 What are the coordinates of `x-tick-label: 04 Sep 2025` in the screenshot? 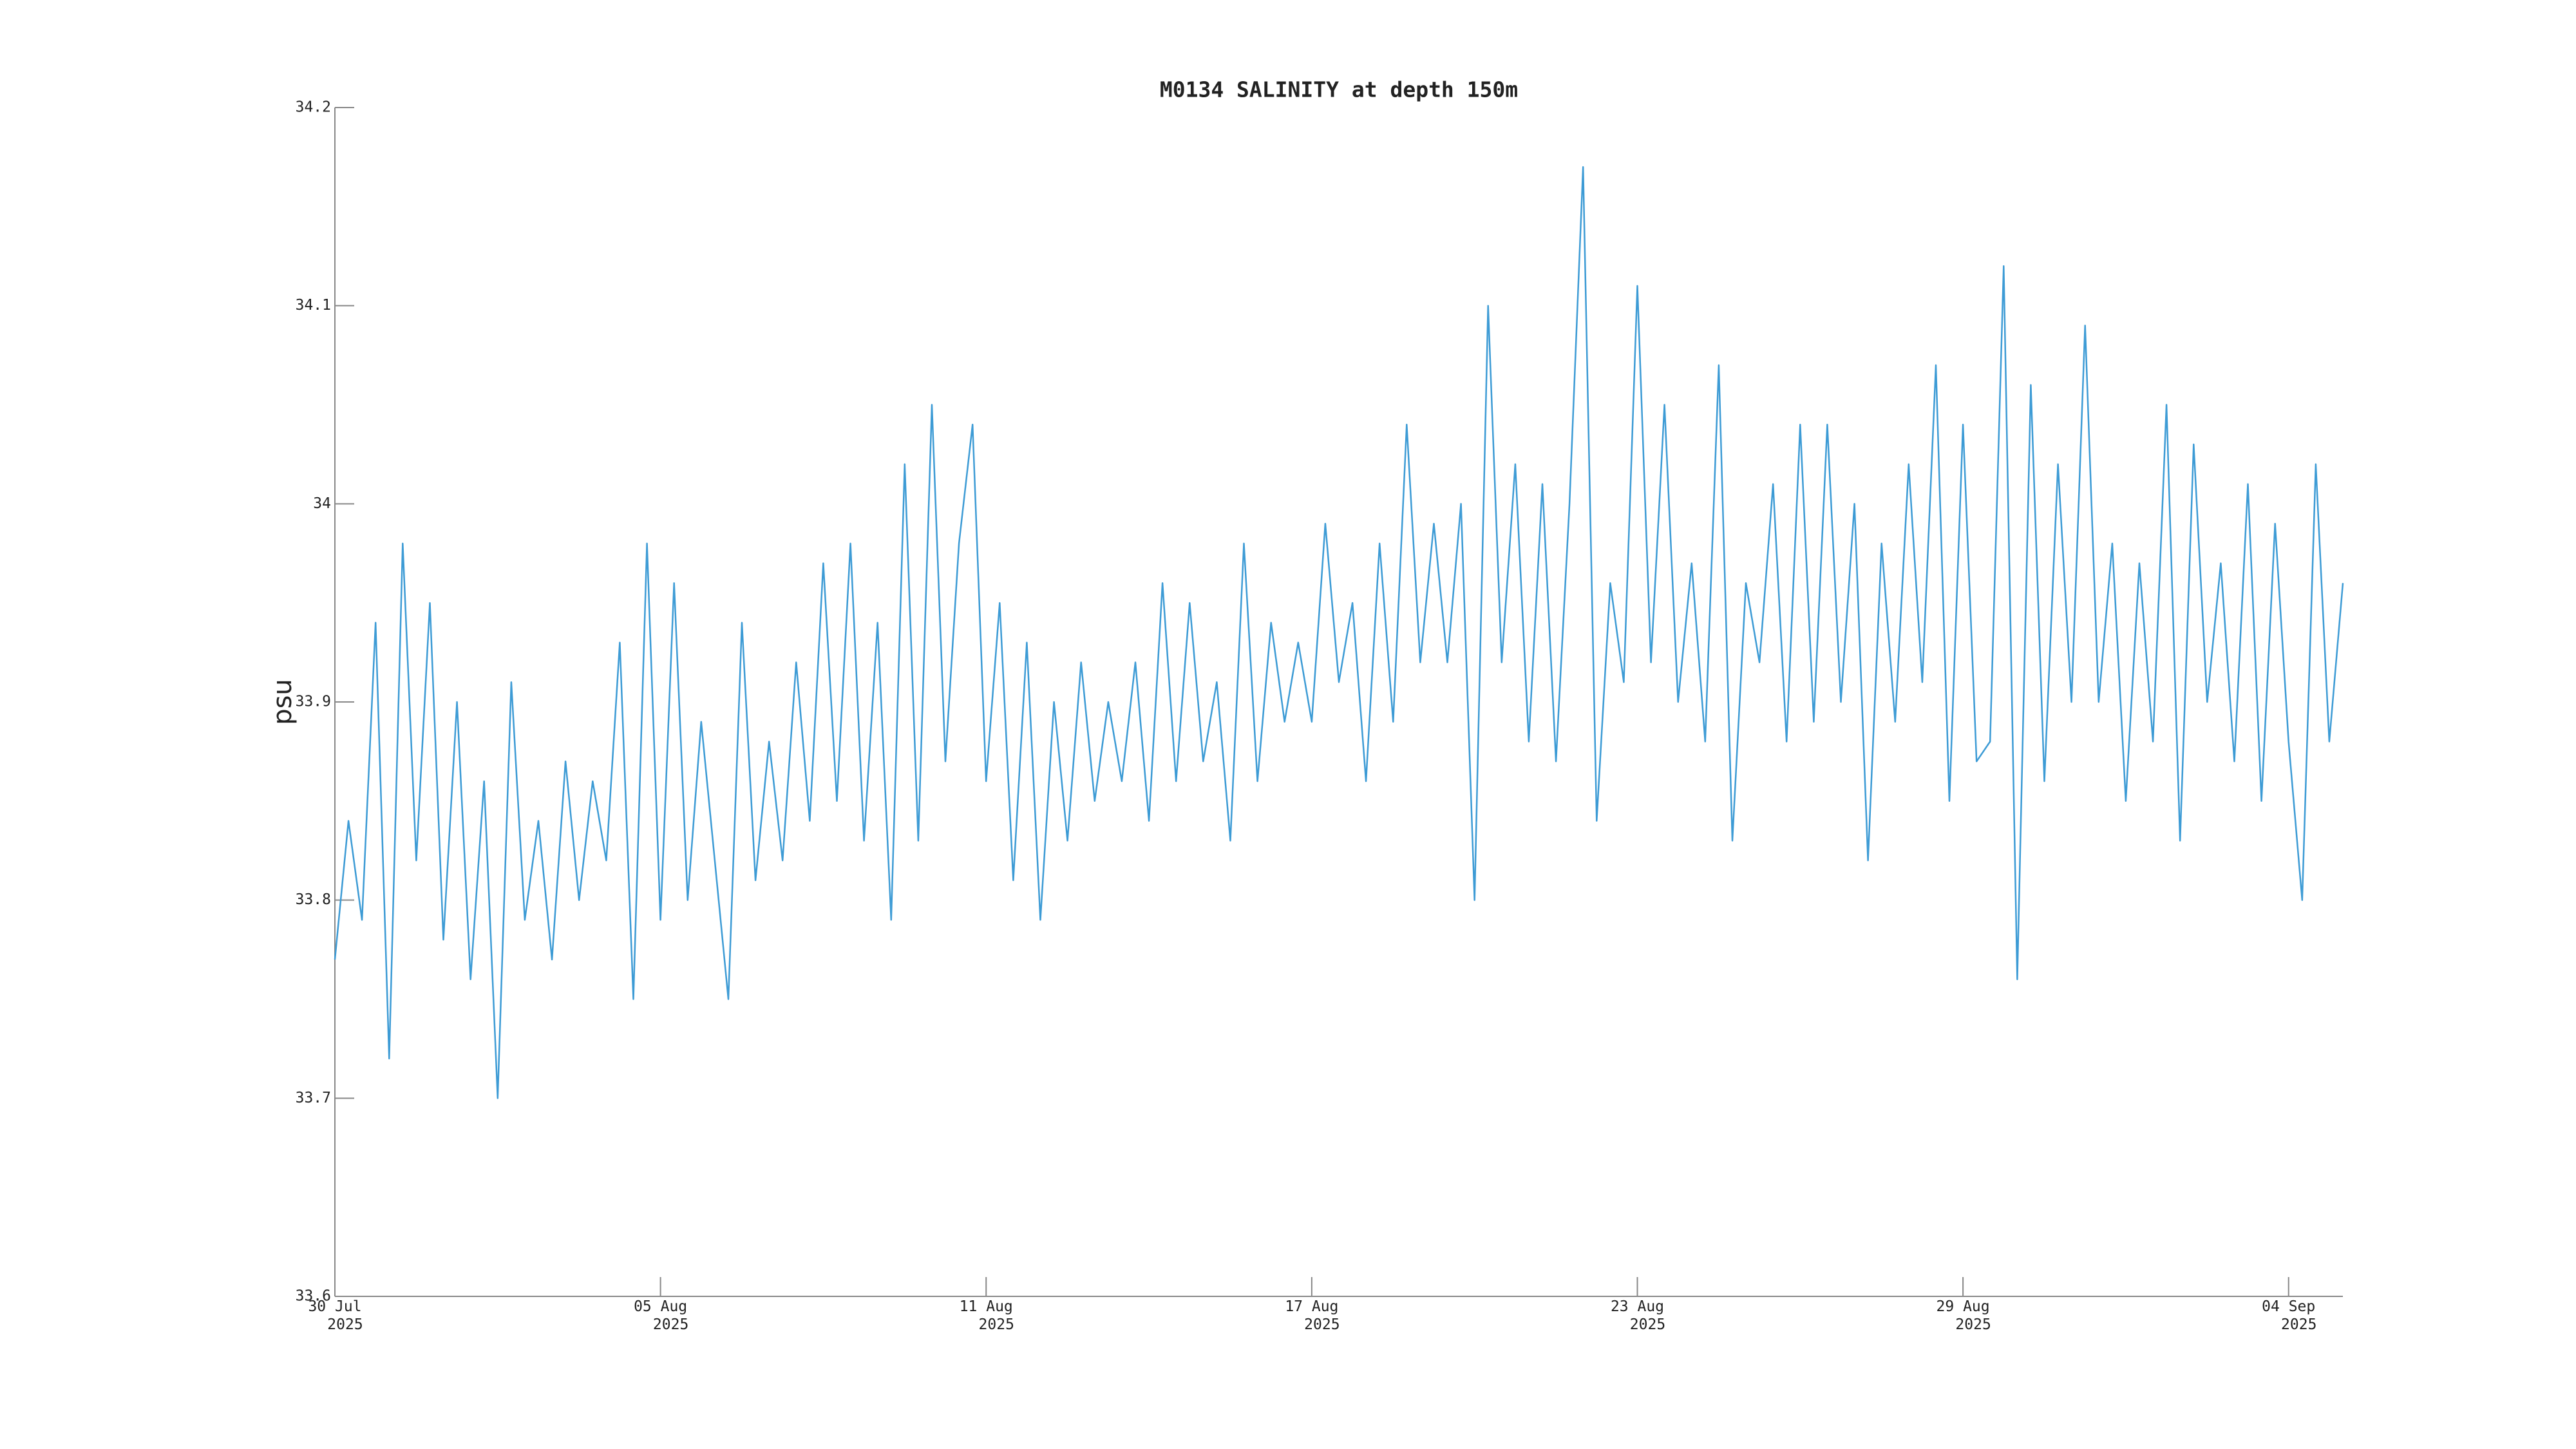 It's located at (2289, 1316).